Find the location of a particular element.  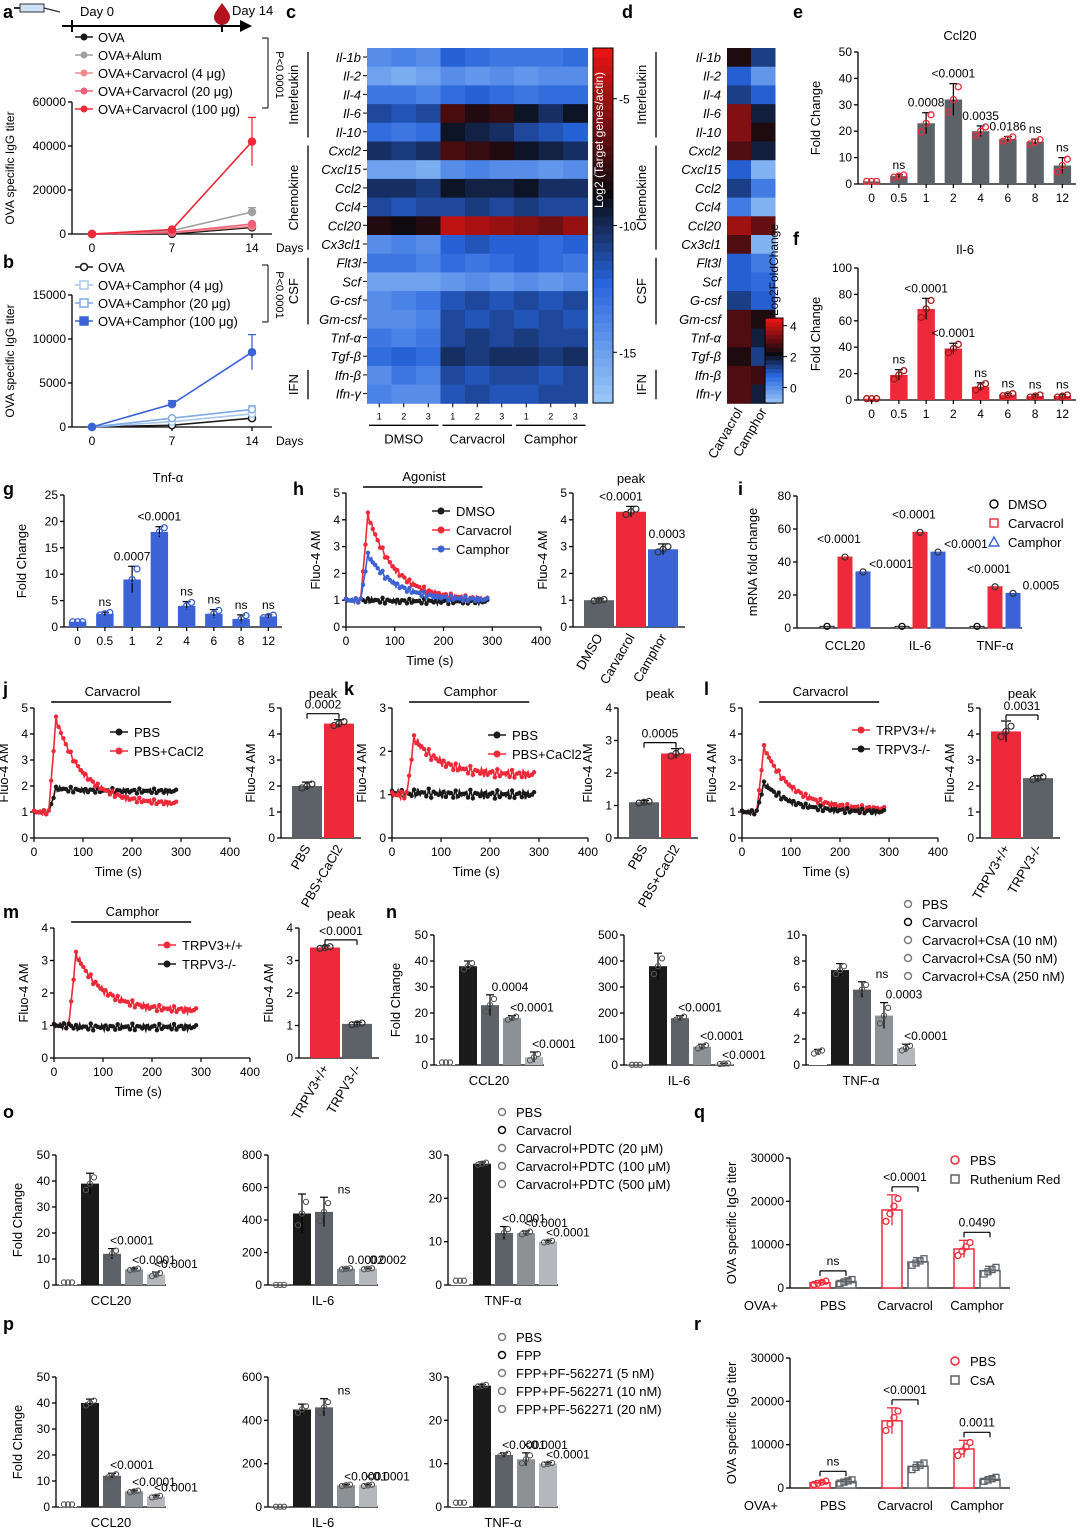

row-group-label: CSF is located at coordinates (641, 291).